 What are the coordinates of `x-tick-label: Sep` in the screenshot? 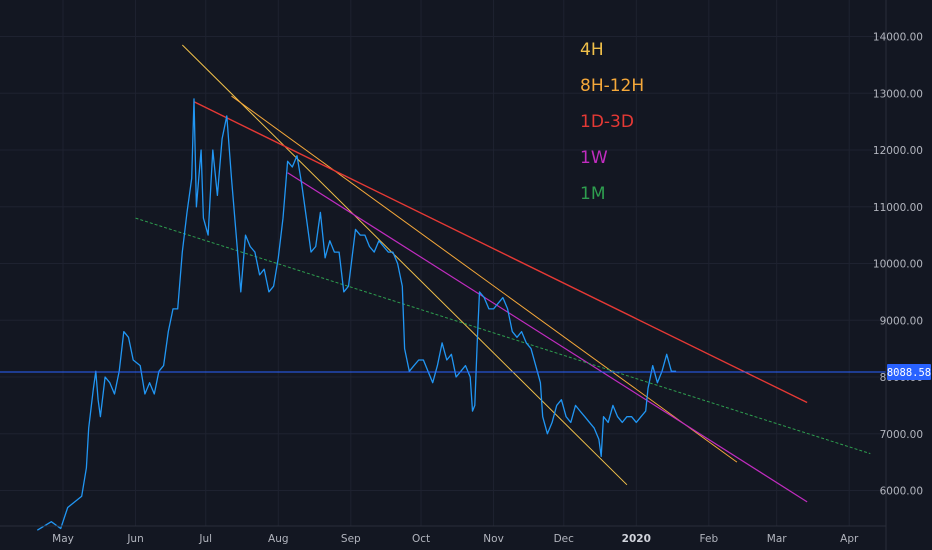 It's located at (351, 539).